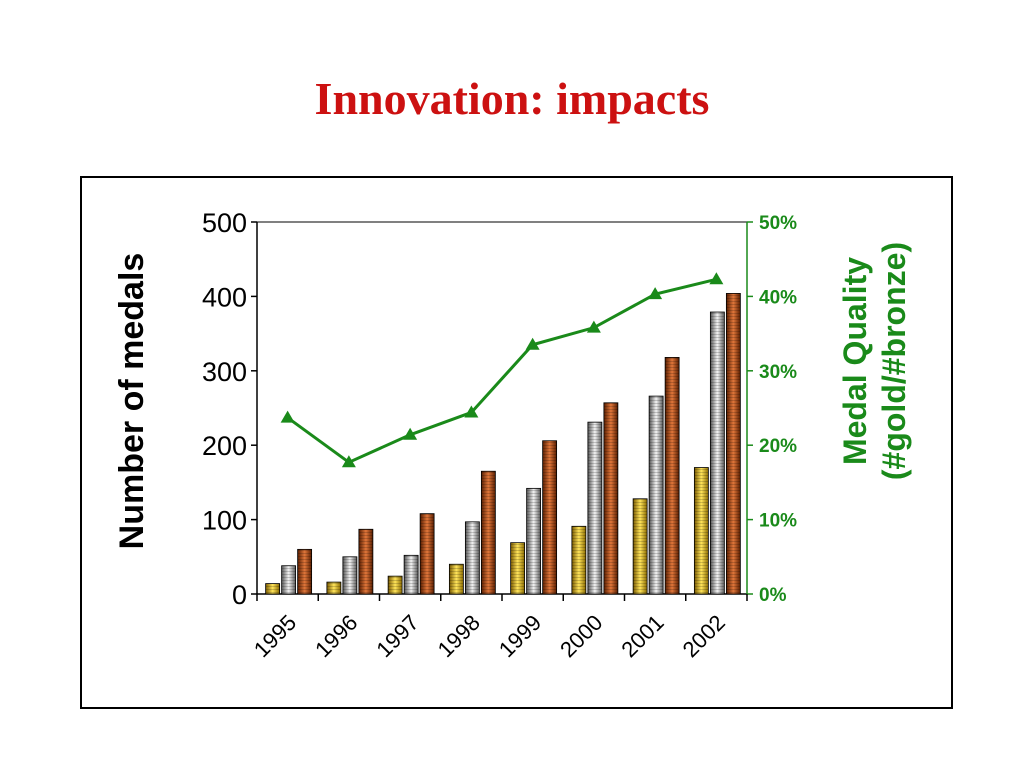  I want to click on x-tick-label: 1998, so click(459, 636).